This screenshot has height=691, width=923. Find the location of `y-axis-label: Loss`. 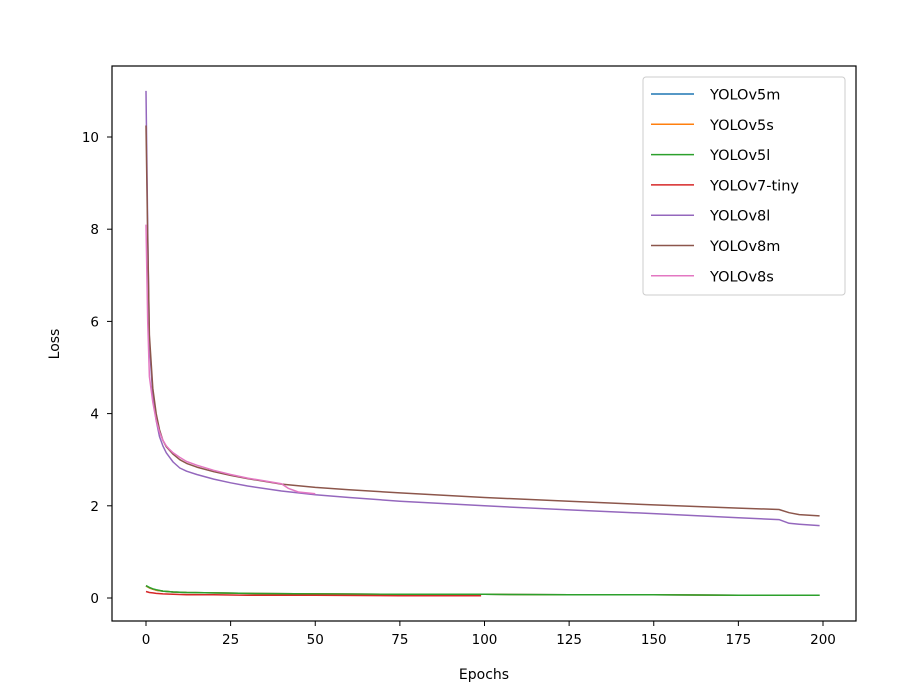

y-axis-label: Loss is located at coordinates (55, 344).